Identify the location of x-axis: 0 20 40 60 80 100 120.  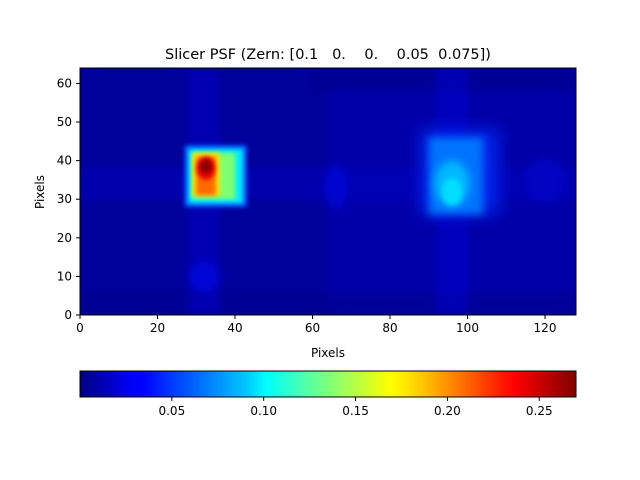
(316, 325).